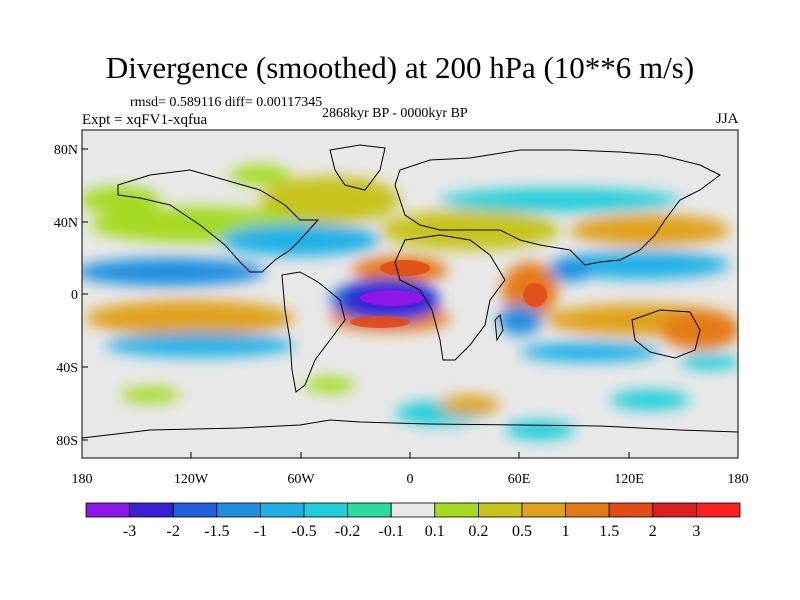  I want to click on y-tick-label: 80S, so click(67, 441).